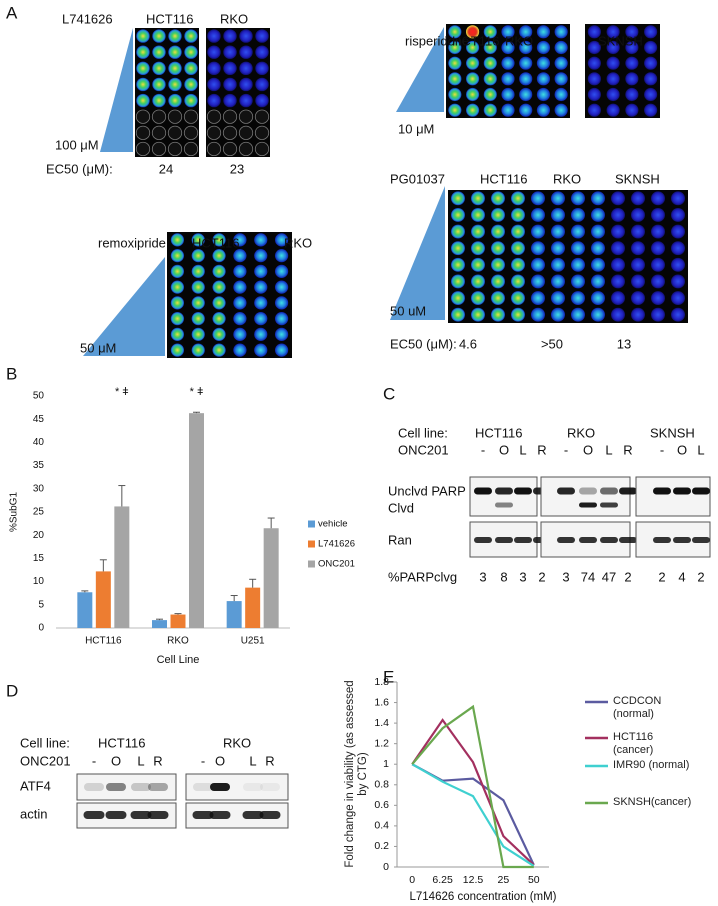 The image size is (718, 906). Describe the element at coordinates (381, 785) in the screenshot. I see `y-tick-label: 0.8` at that location.